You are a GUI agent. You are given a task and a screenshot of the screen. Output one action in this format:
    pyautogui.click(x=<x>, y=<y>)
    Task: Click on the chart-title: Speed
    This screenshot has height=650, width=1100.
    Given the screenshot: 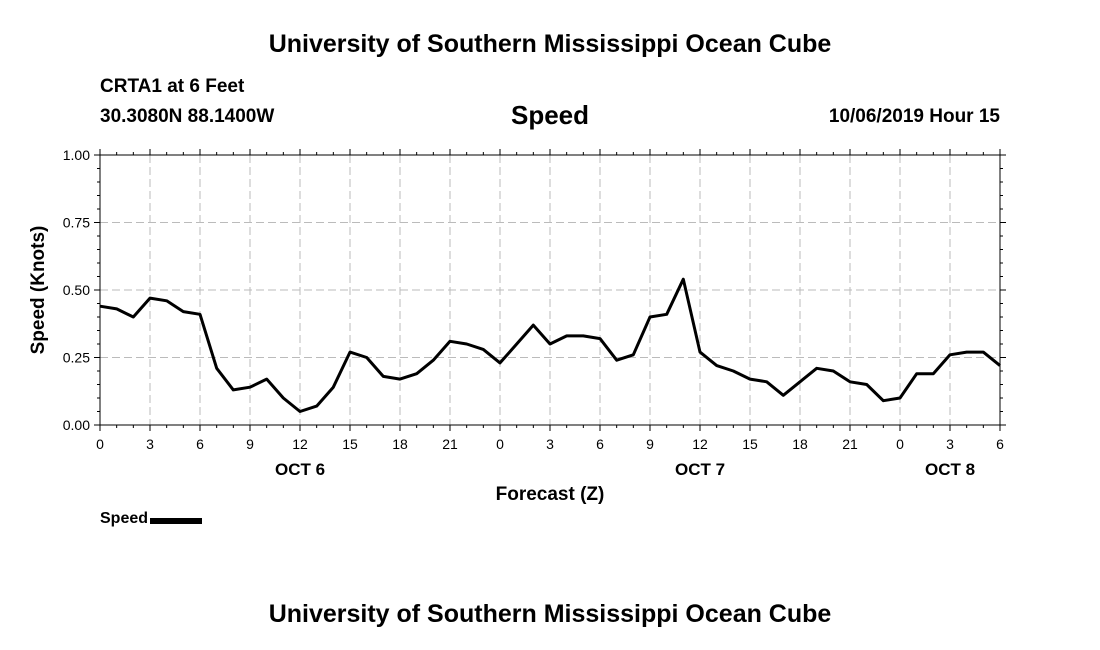 What is the action you would take?
    pyautogui.click(x=550, y=115)
    